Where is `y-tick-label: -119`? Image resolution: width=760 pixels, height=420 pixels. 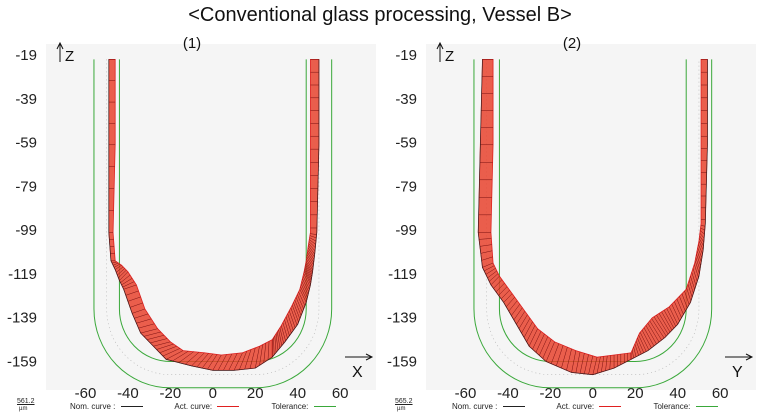 y-tick-label: -119 is located at coordinates (22, 274).